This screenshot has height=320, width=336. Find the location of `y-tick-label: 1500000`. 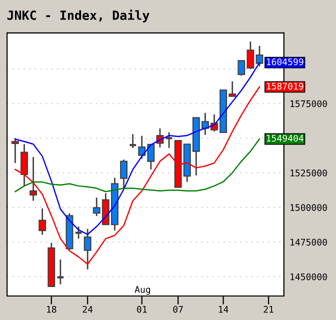

y-tick-label: 1500000 is located at coordinates (308, 207).